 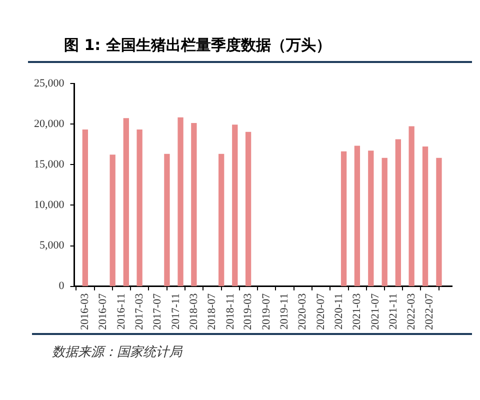 What do you see at coordinates (357, 311) in the screenshot?
I see `x-tick-label: 2021-03` at bounding box center [357, 311].